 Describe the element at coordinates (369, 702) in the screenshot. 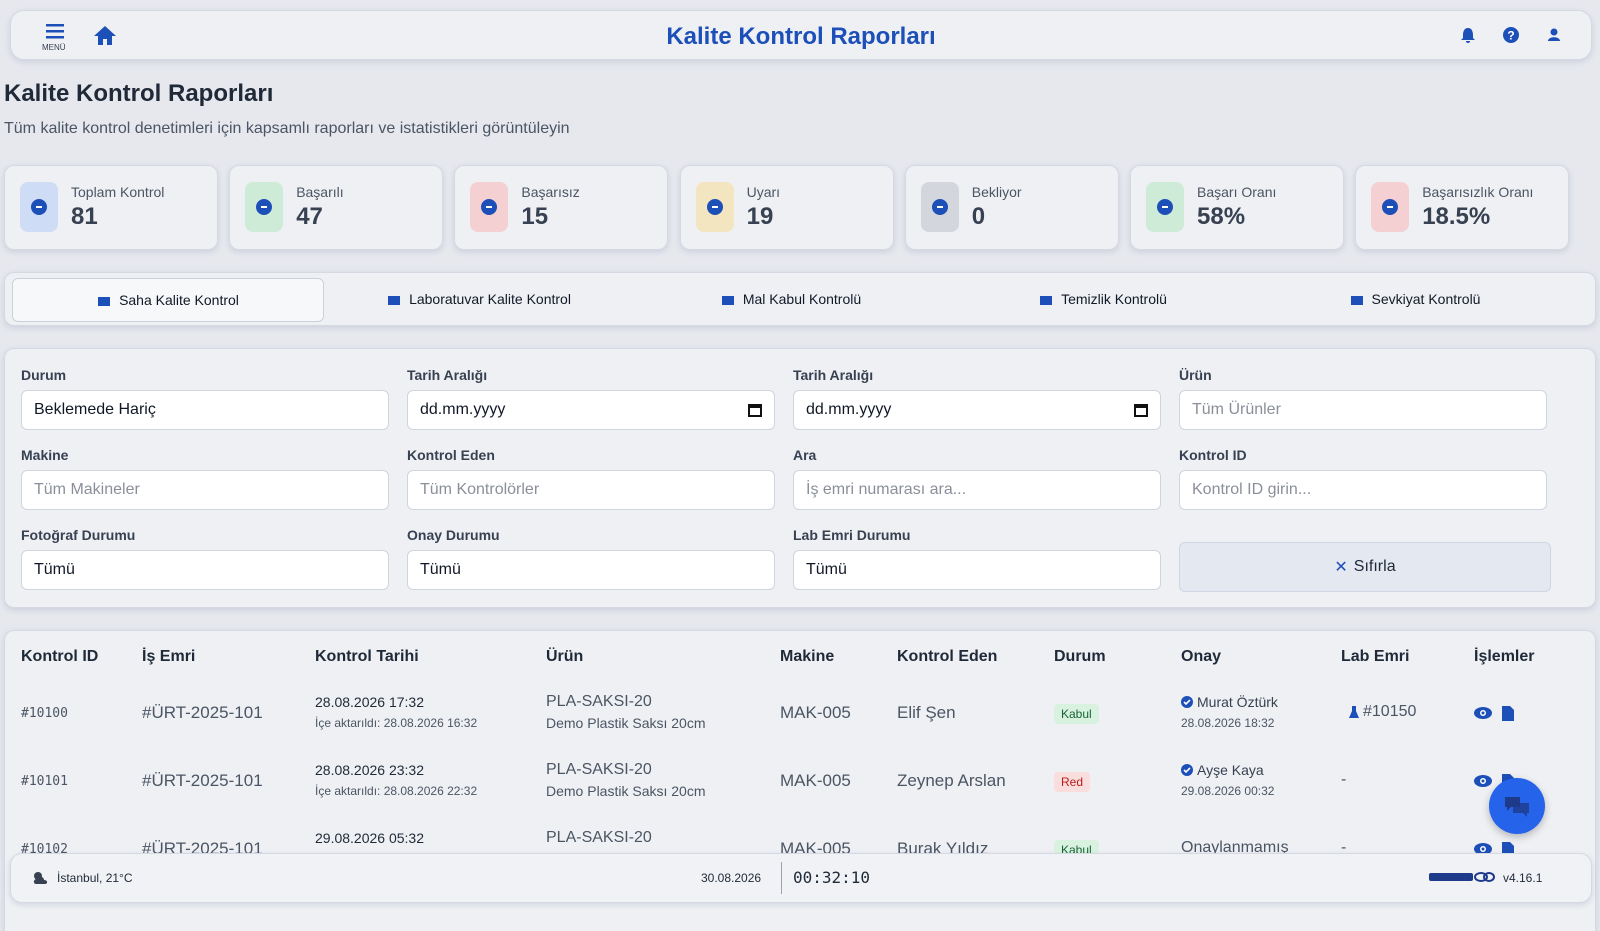

I see `control-date: 28.08.2026 17:32` at that location.